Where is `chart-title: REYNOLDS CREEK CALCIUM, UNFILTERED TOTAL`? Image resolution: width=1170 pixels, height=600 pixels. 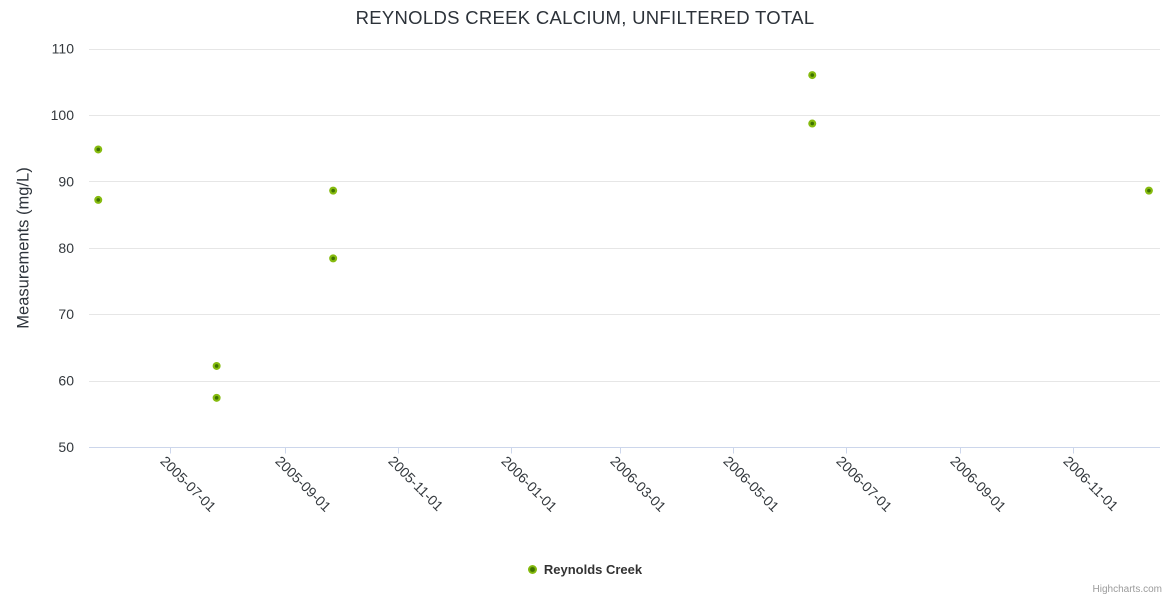
chart-title: REYNOLDS CREEK CALCIUM, UNFILTERED TOTAL is located at coordinates (585, 17).